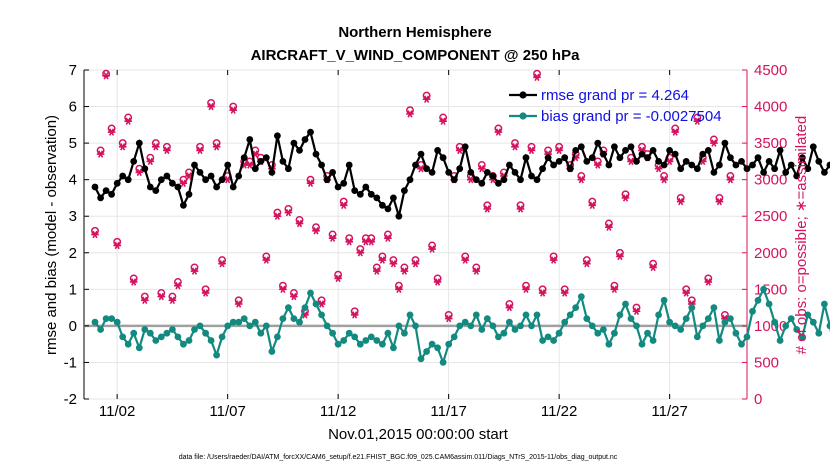  I want to click on y-left-tick-label: 3, so click(73, 216).